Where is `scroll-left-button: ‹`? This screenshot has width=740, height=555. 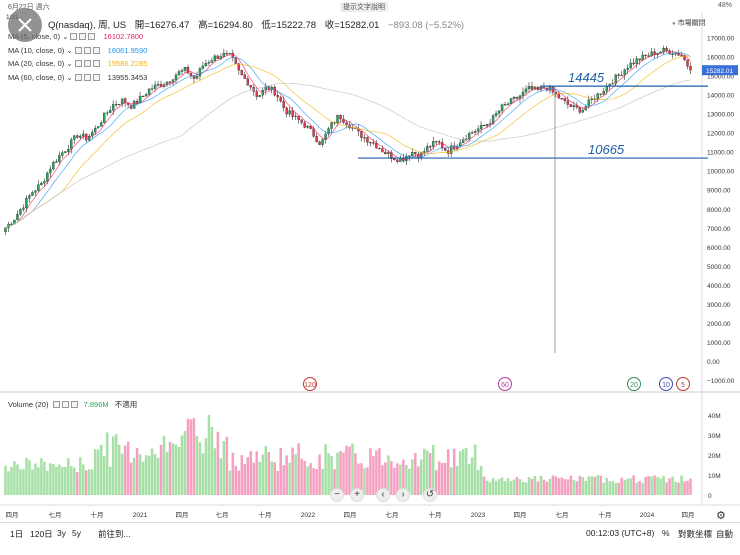 scroll-left-button: ‹ is located at coordinates (383, 495).